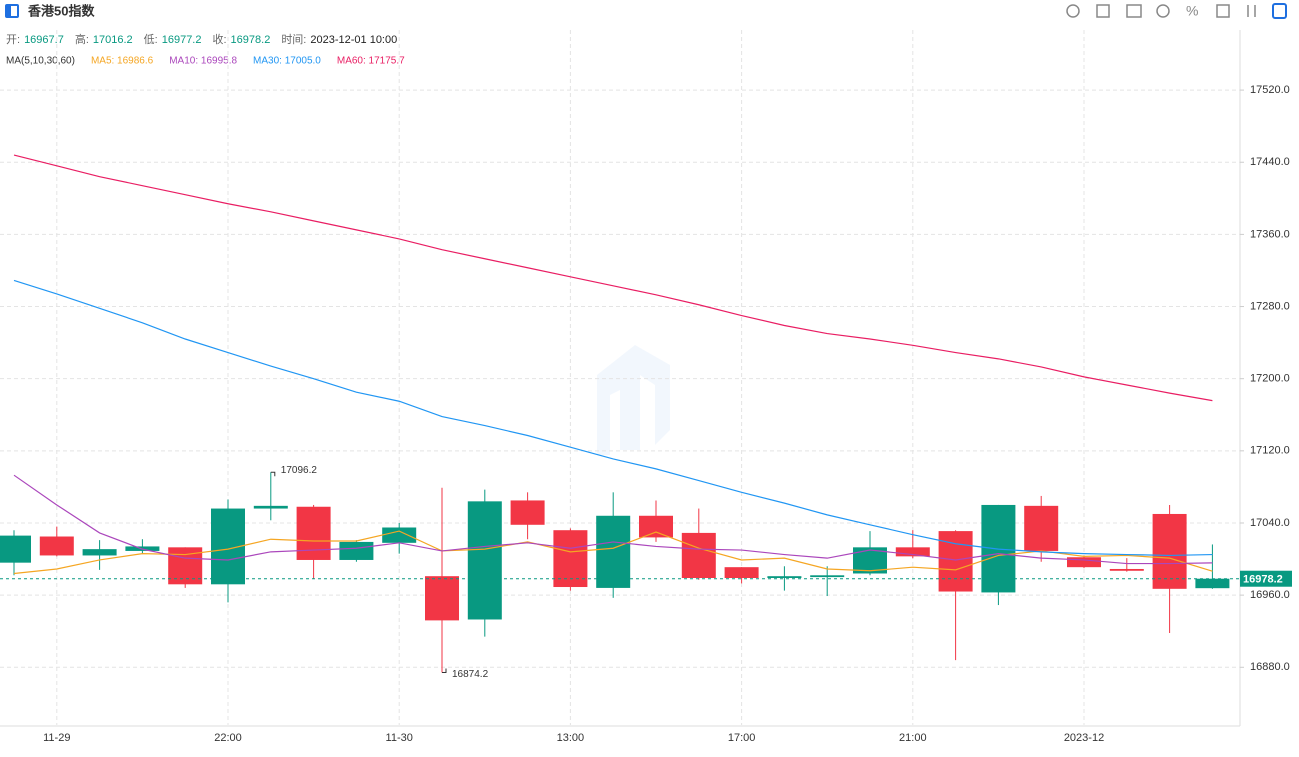 Image resolution: width=1299 pixels, height=757 pixels. What do you see at coordinates (1192, 11) in the screenshot?
I see `percent-button: %` at bounding box center [1192, 11].